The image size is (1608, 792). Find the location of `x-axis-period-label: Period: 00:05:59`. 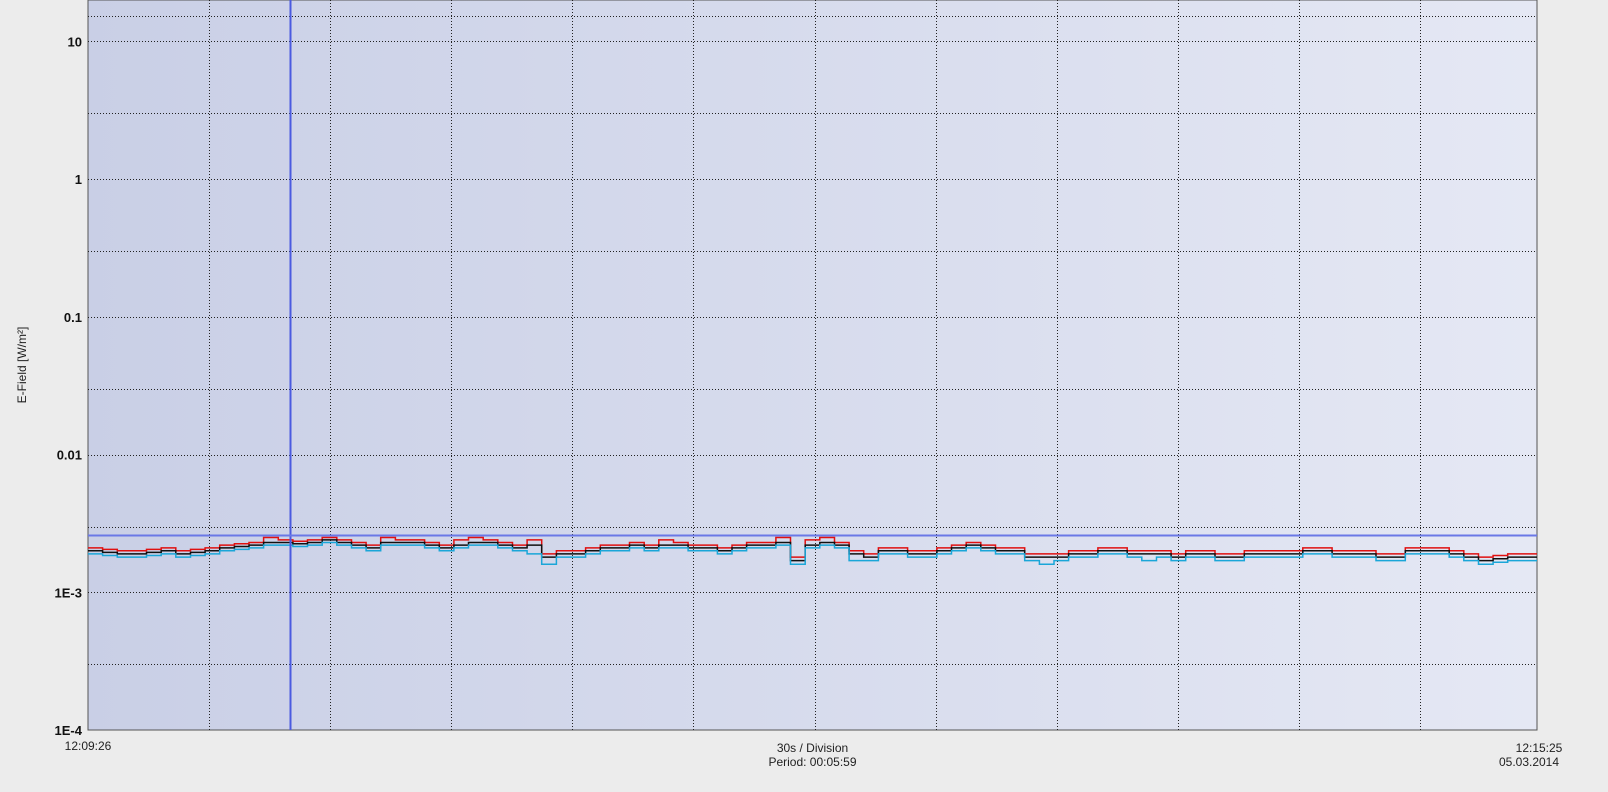

x-axis-period-label: Period: 00:05:59 is located at coordinates (812, 762).